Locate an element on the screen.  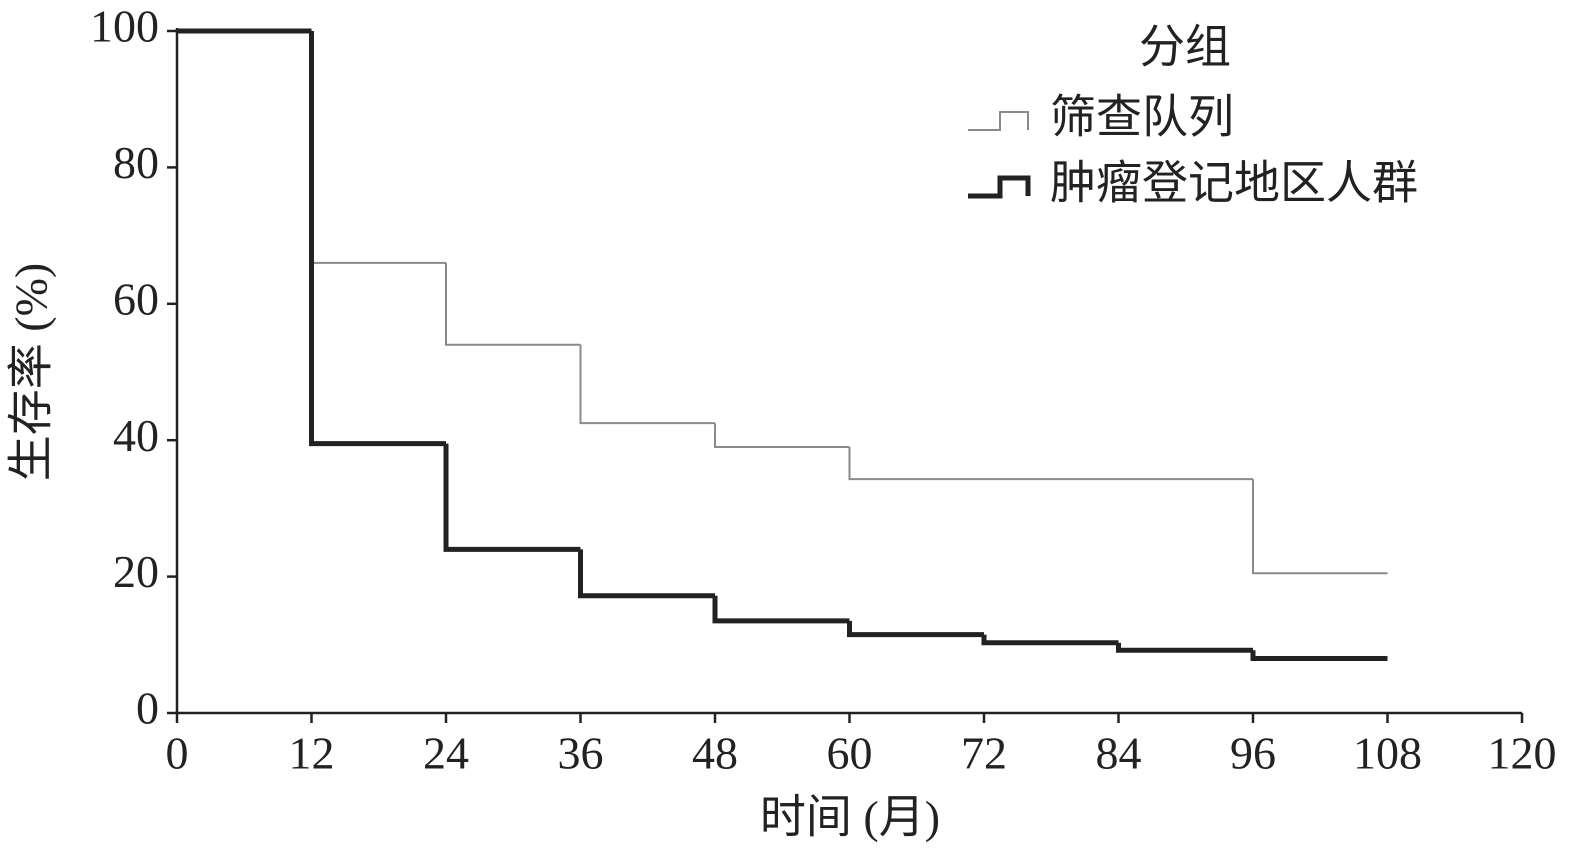
x-tick-label: 36 is located at coordinates (581, 753).